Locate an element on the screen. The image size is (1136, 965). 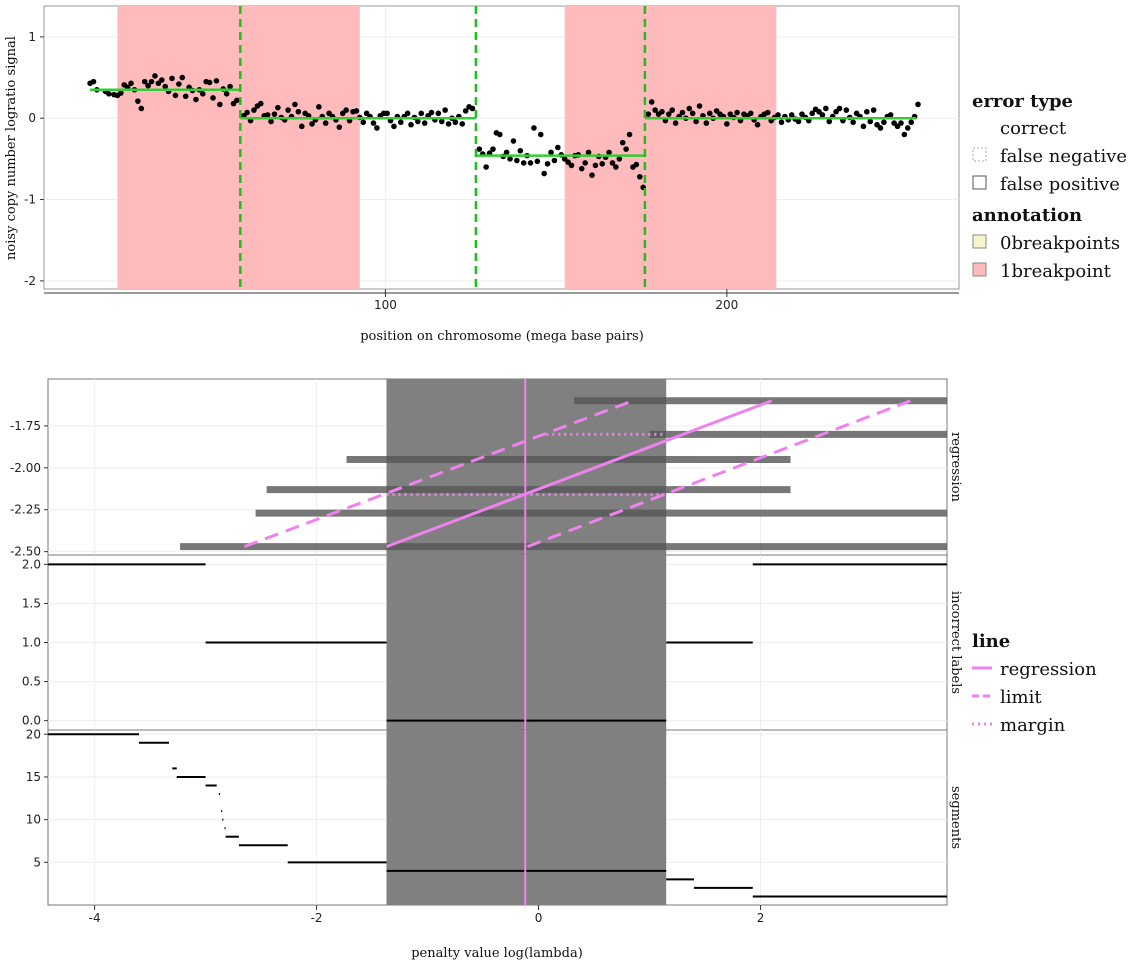
legend-key-0breakpoints is located at coordinates (979, 241).